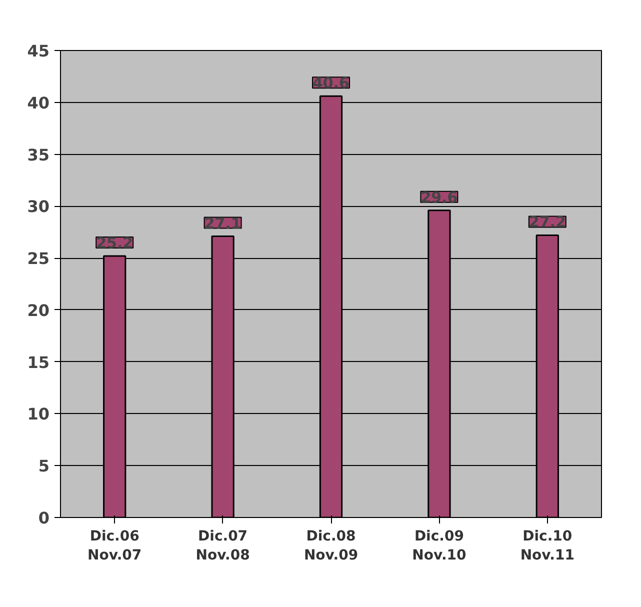 The height and width of the screenshot is (607, 641). I want to click on y-tick-label: 15, so click(38, 362).